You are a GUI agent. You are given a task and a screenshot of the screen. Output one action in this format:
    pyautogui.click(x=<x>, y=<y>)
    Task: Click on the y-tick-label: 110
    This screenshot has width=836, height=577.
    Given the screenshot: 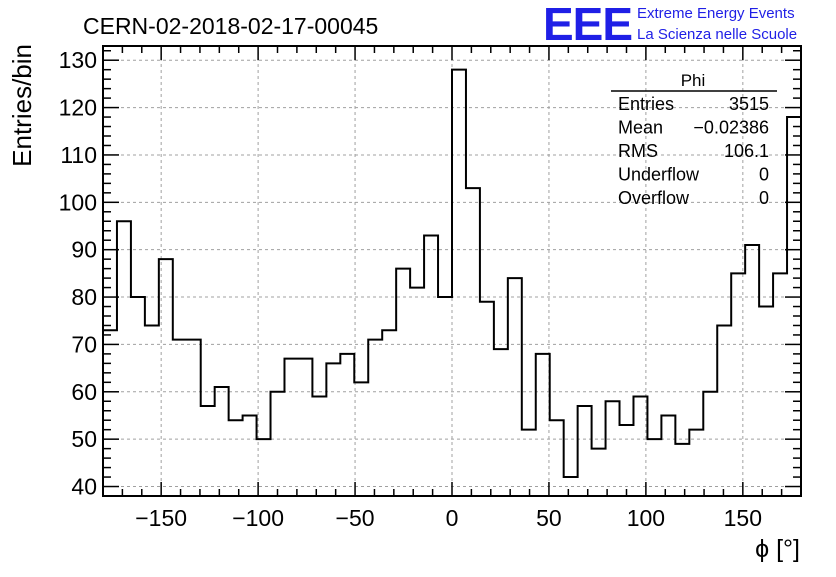 What is the action you would take?
    pyautogui.click(x=78, y=155)
    